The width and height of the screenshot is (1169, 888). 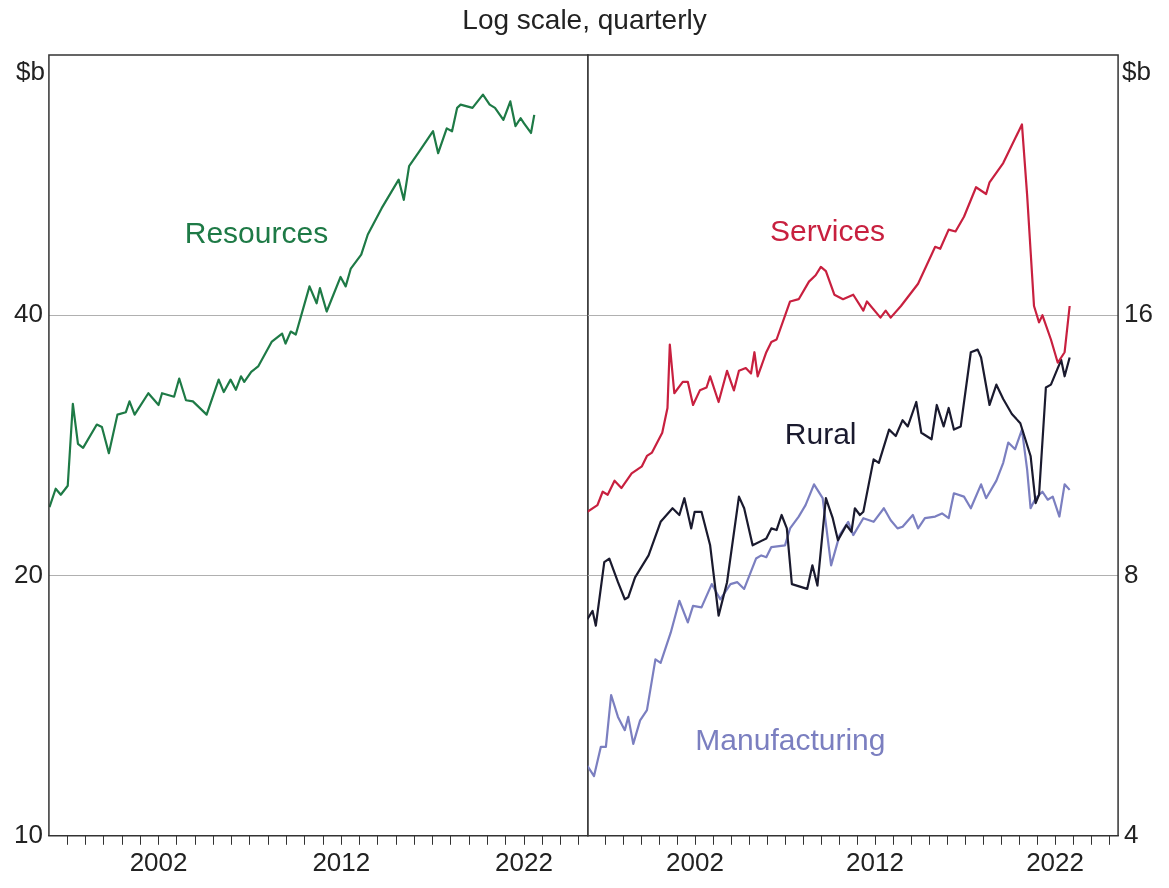 I want to click on series-label: Resources, so click(x=256, y=232).